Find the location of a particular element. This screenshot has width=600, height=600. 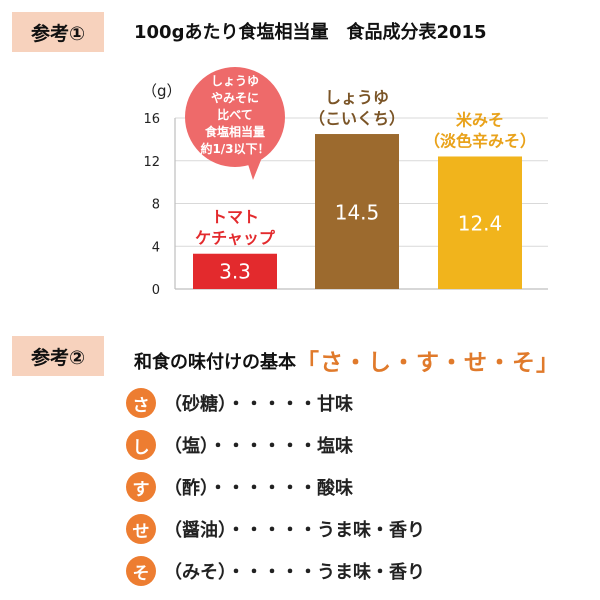

annotation-bubble is located at coordinates (235, 117).